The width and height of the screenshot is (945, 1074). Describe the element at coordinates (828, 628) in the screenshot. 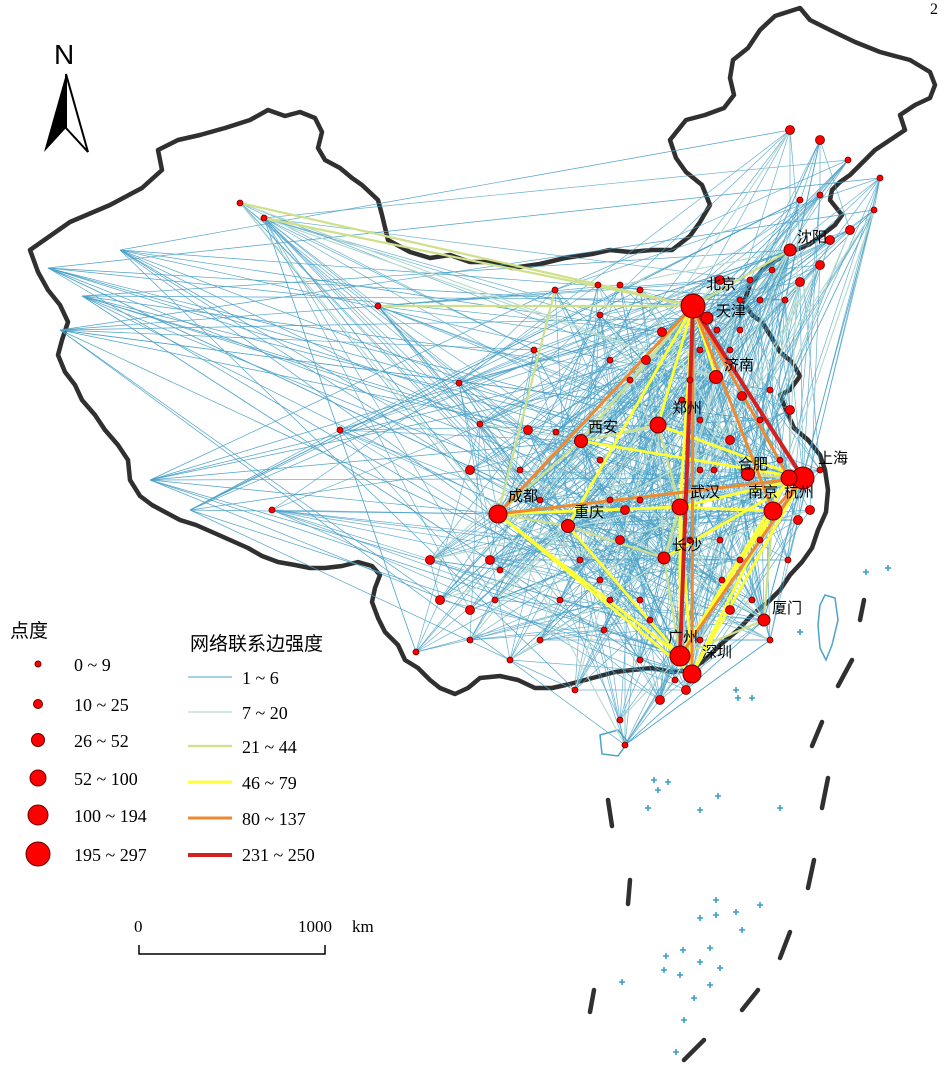

I see `taiwan-outline` at that location.